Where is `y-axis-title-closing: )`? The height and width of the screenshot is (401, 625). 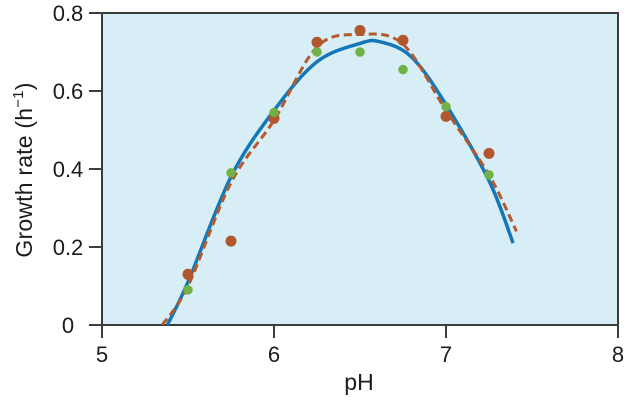 y-axis-title-closing: ) is located at coordinates (23, 86).